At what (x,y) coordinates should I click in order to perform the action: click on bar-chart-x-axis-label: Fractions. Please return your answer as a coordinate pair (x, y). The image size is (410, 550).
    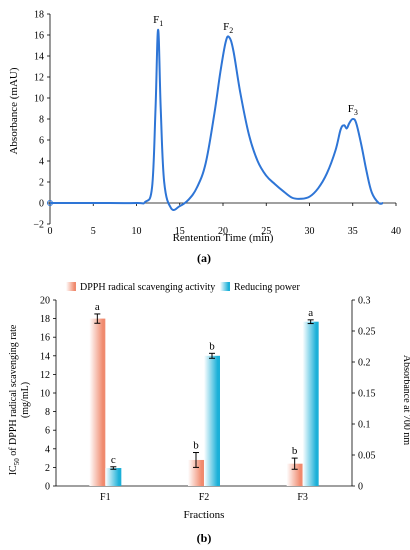
    Looking at the image, I should click on (204, 515).